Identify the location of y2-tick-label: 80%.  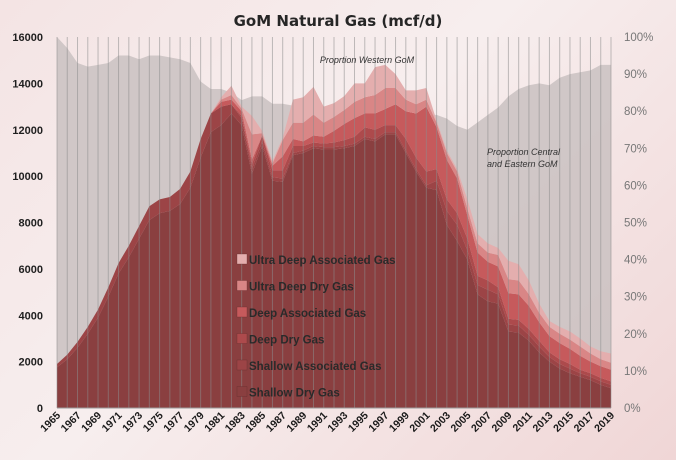
(635, 112).